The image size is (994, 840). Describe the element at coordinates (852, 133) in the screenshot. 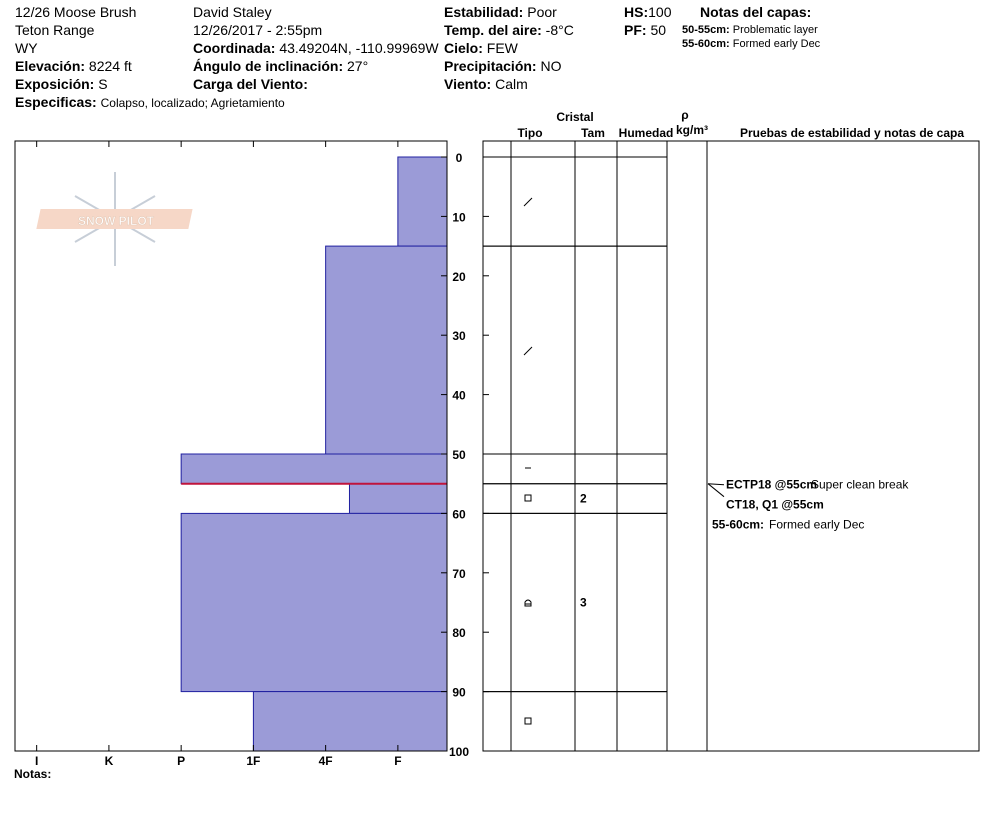

I see `column-header: Pruebas de estabilidad y notas de capa` at that location.